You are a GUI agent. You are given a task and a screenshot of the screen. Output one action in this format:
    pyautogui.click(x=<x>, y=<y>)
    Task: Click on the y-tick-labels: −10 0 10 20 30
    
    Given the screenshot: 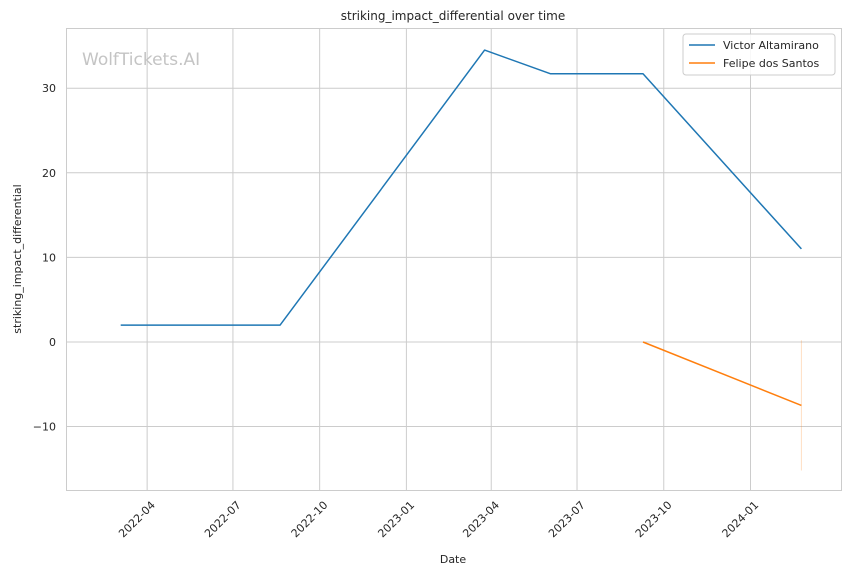 What is the action you would take?
    pyautogui.click(x=44, y=257)
    